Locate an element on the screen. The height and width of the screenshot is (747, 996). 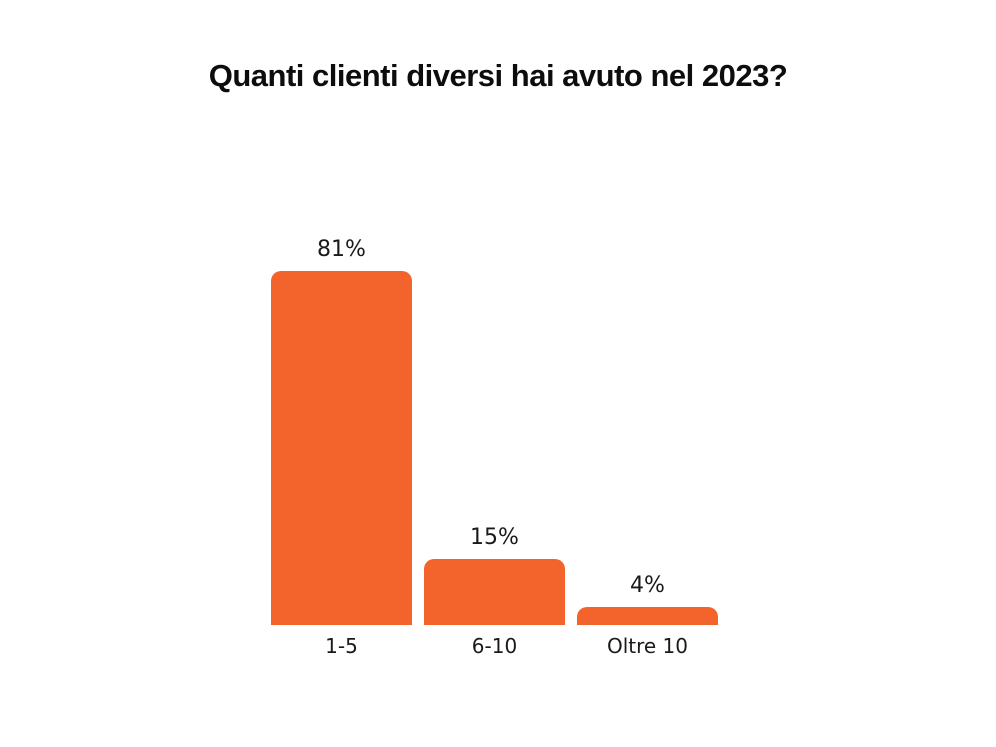
bar-value-label: 4% is located at coordinates (647, 585).